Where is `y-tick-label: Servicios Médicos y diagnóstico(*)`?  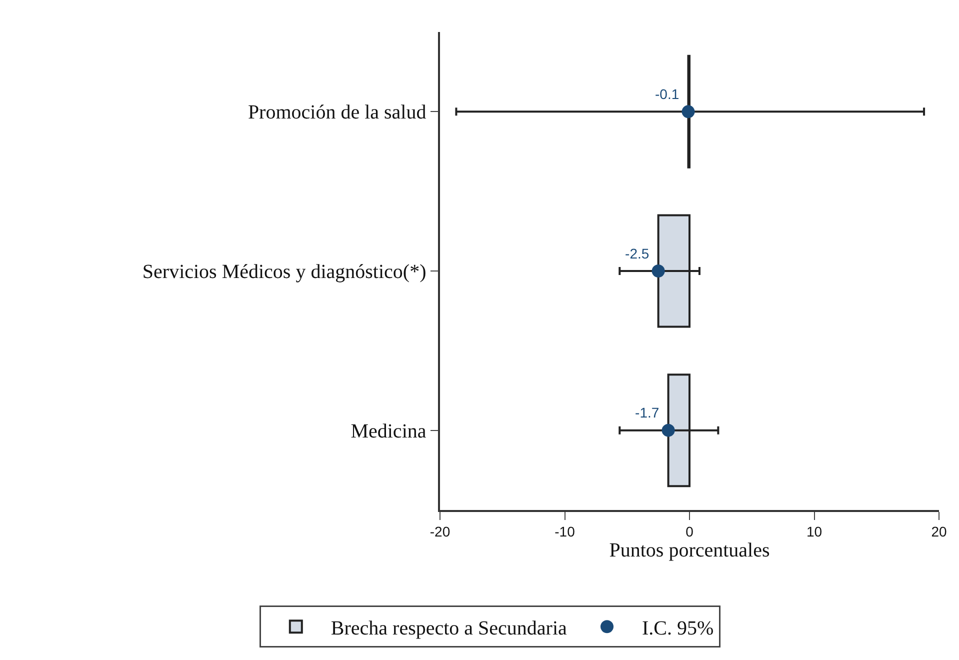
y-tick-label: Servicios Médicos y diagnóstico(*) is located at coordinates (284, 272).